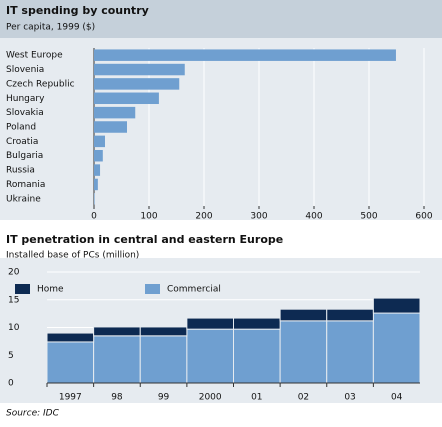 The image size is (442, 427). I want to click on y-tick-label: Ukraine, so click(23, 199).